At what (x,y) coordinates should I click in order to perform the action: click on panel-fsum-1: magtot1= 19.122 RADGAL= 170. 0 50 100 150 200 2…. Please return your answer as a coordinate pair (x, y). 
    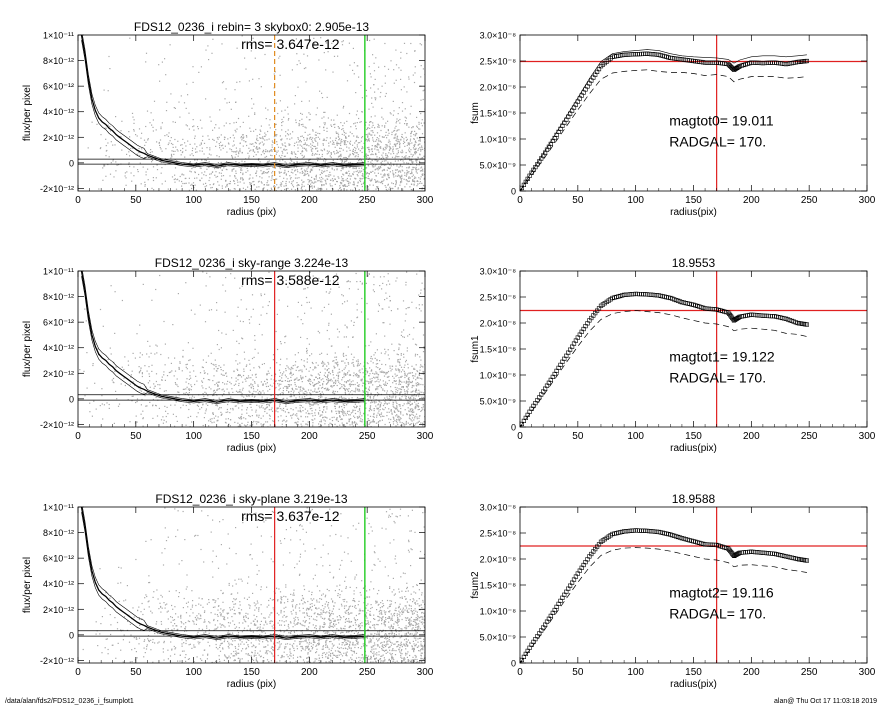
    Looking at the image, I should click on (673, 355).